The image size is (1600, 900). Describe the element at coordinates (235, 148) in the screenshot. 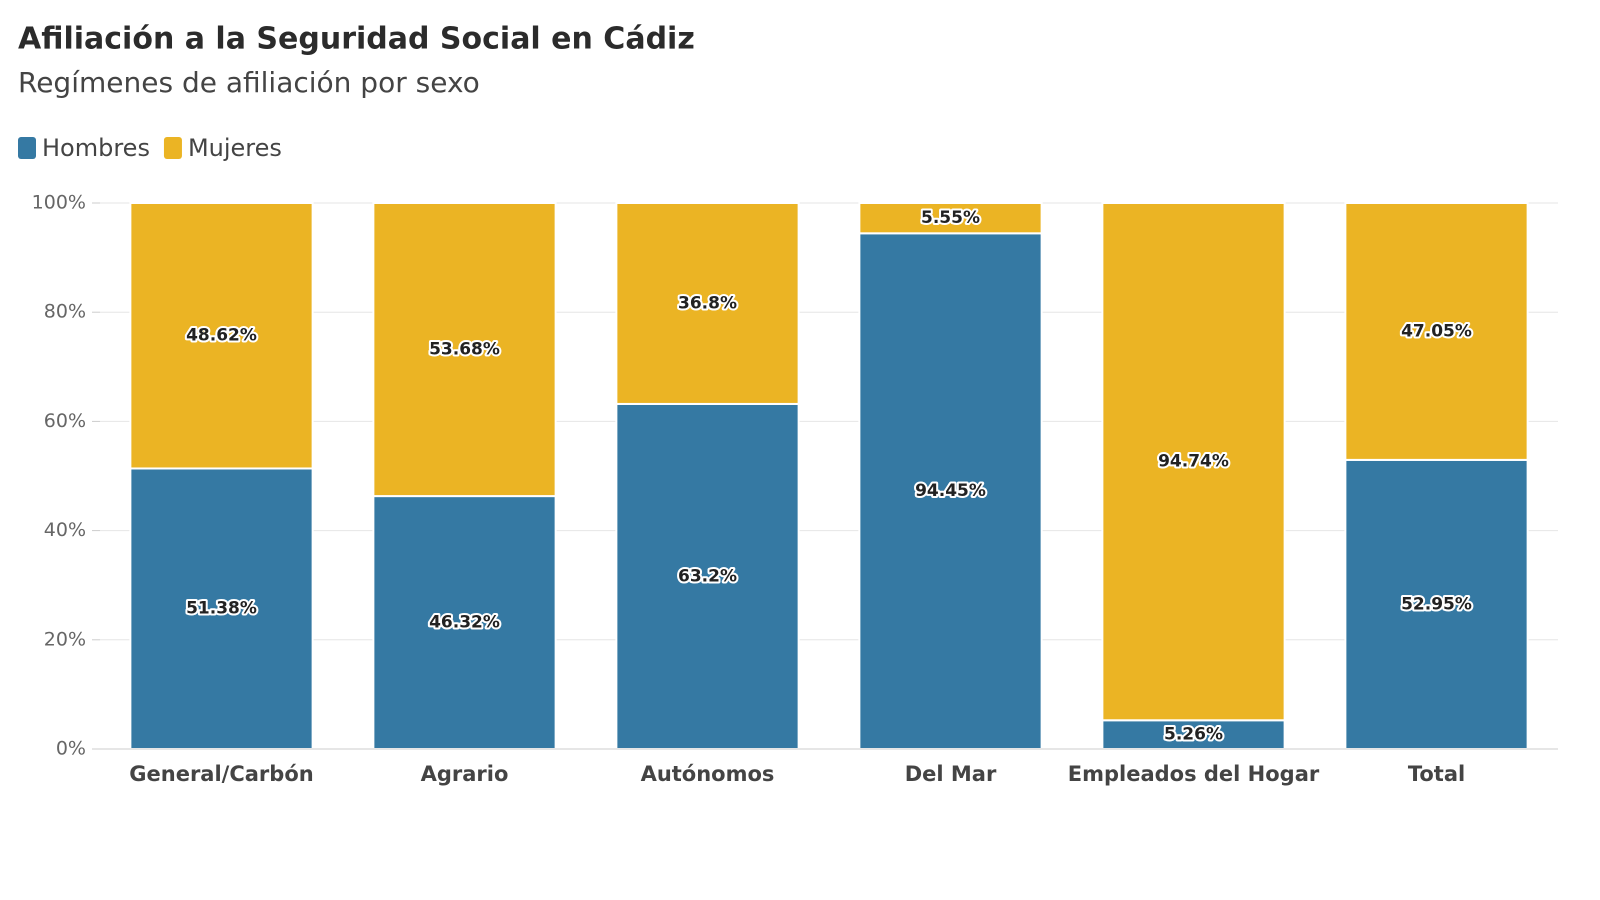

I see `legend-label: Mujeres` at that location.